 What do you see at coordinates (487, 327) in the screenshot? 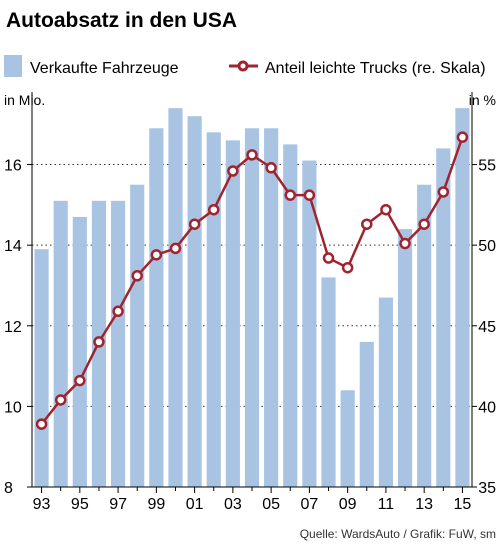
I see `right-tick-label: 45` at bounding box center [487, 327].